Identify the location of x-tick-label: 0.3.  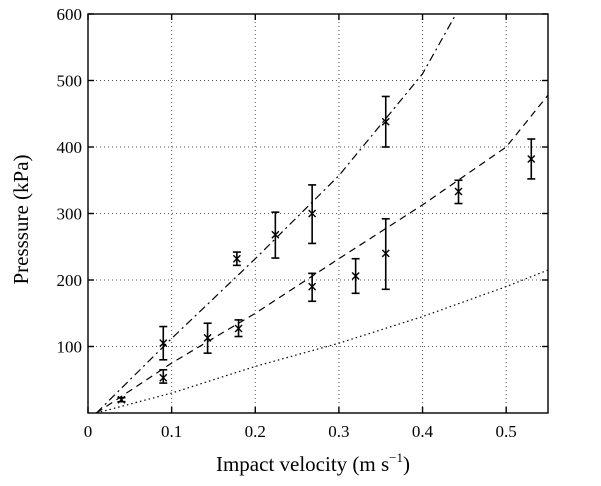
(338, 431).